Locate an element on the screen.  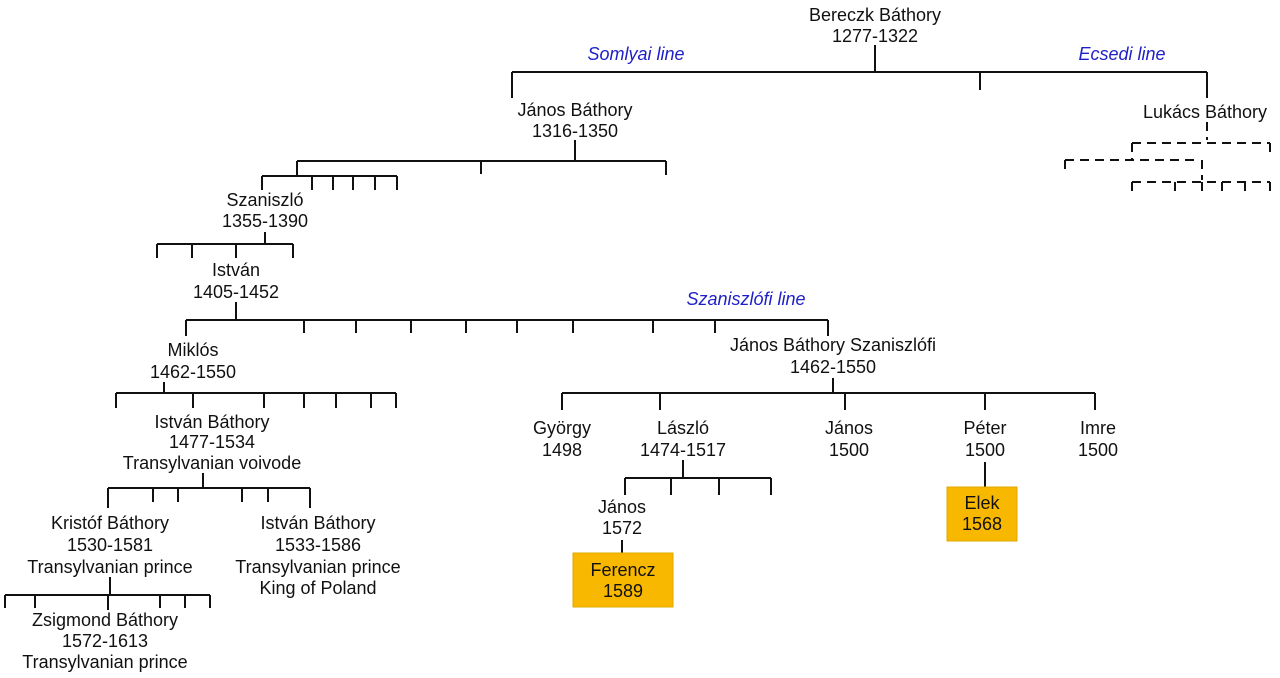
person-dates: 1477-1534 is located at coordinates (212, 442).